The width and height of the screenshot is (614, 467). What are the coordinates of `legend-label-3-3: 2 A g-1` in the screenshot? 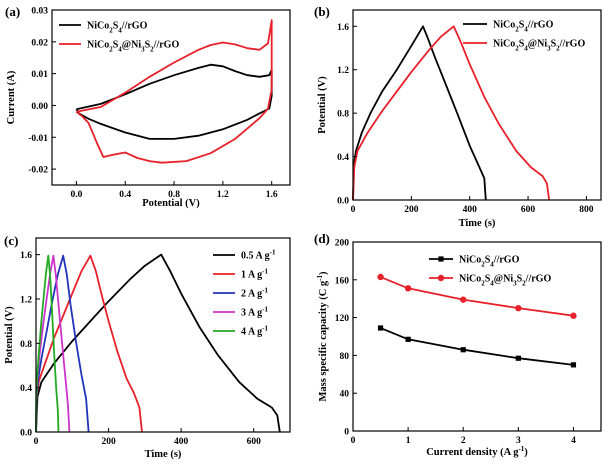 It's located at (254, 293).